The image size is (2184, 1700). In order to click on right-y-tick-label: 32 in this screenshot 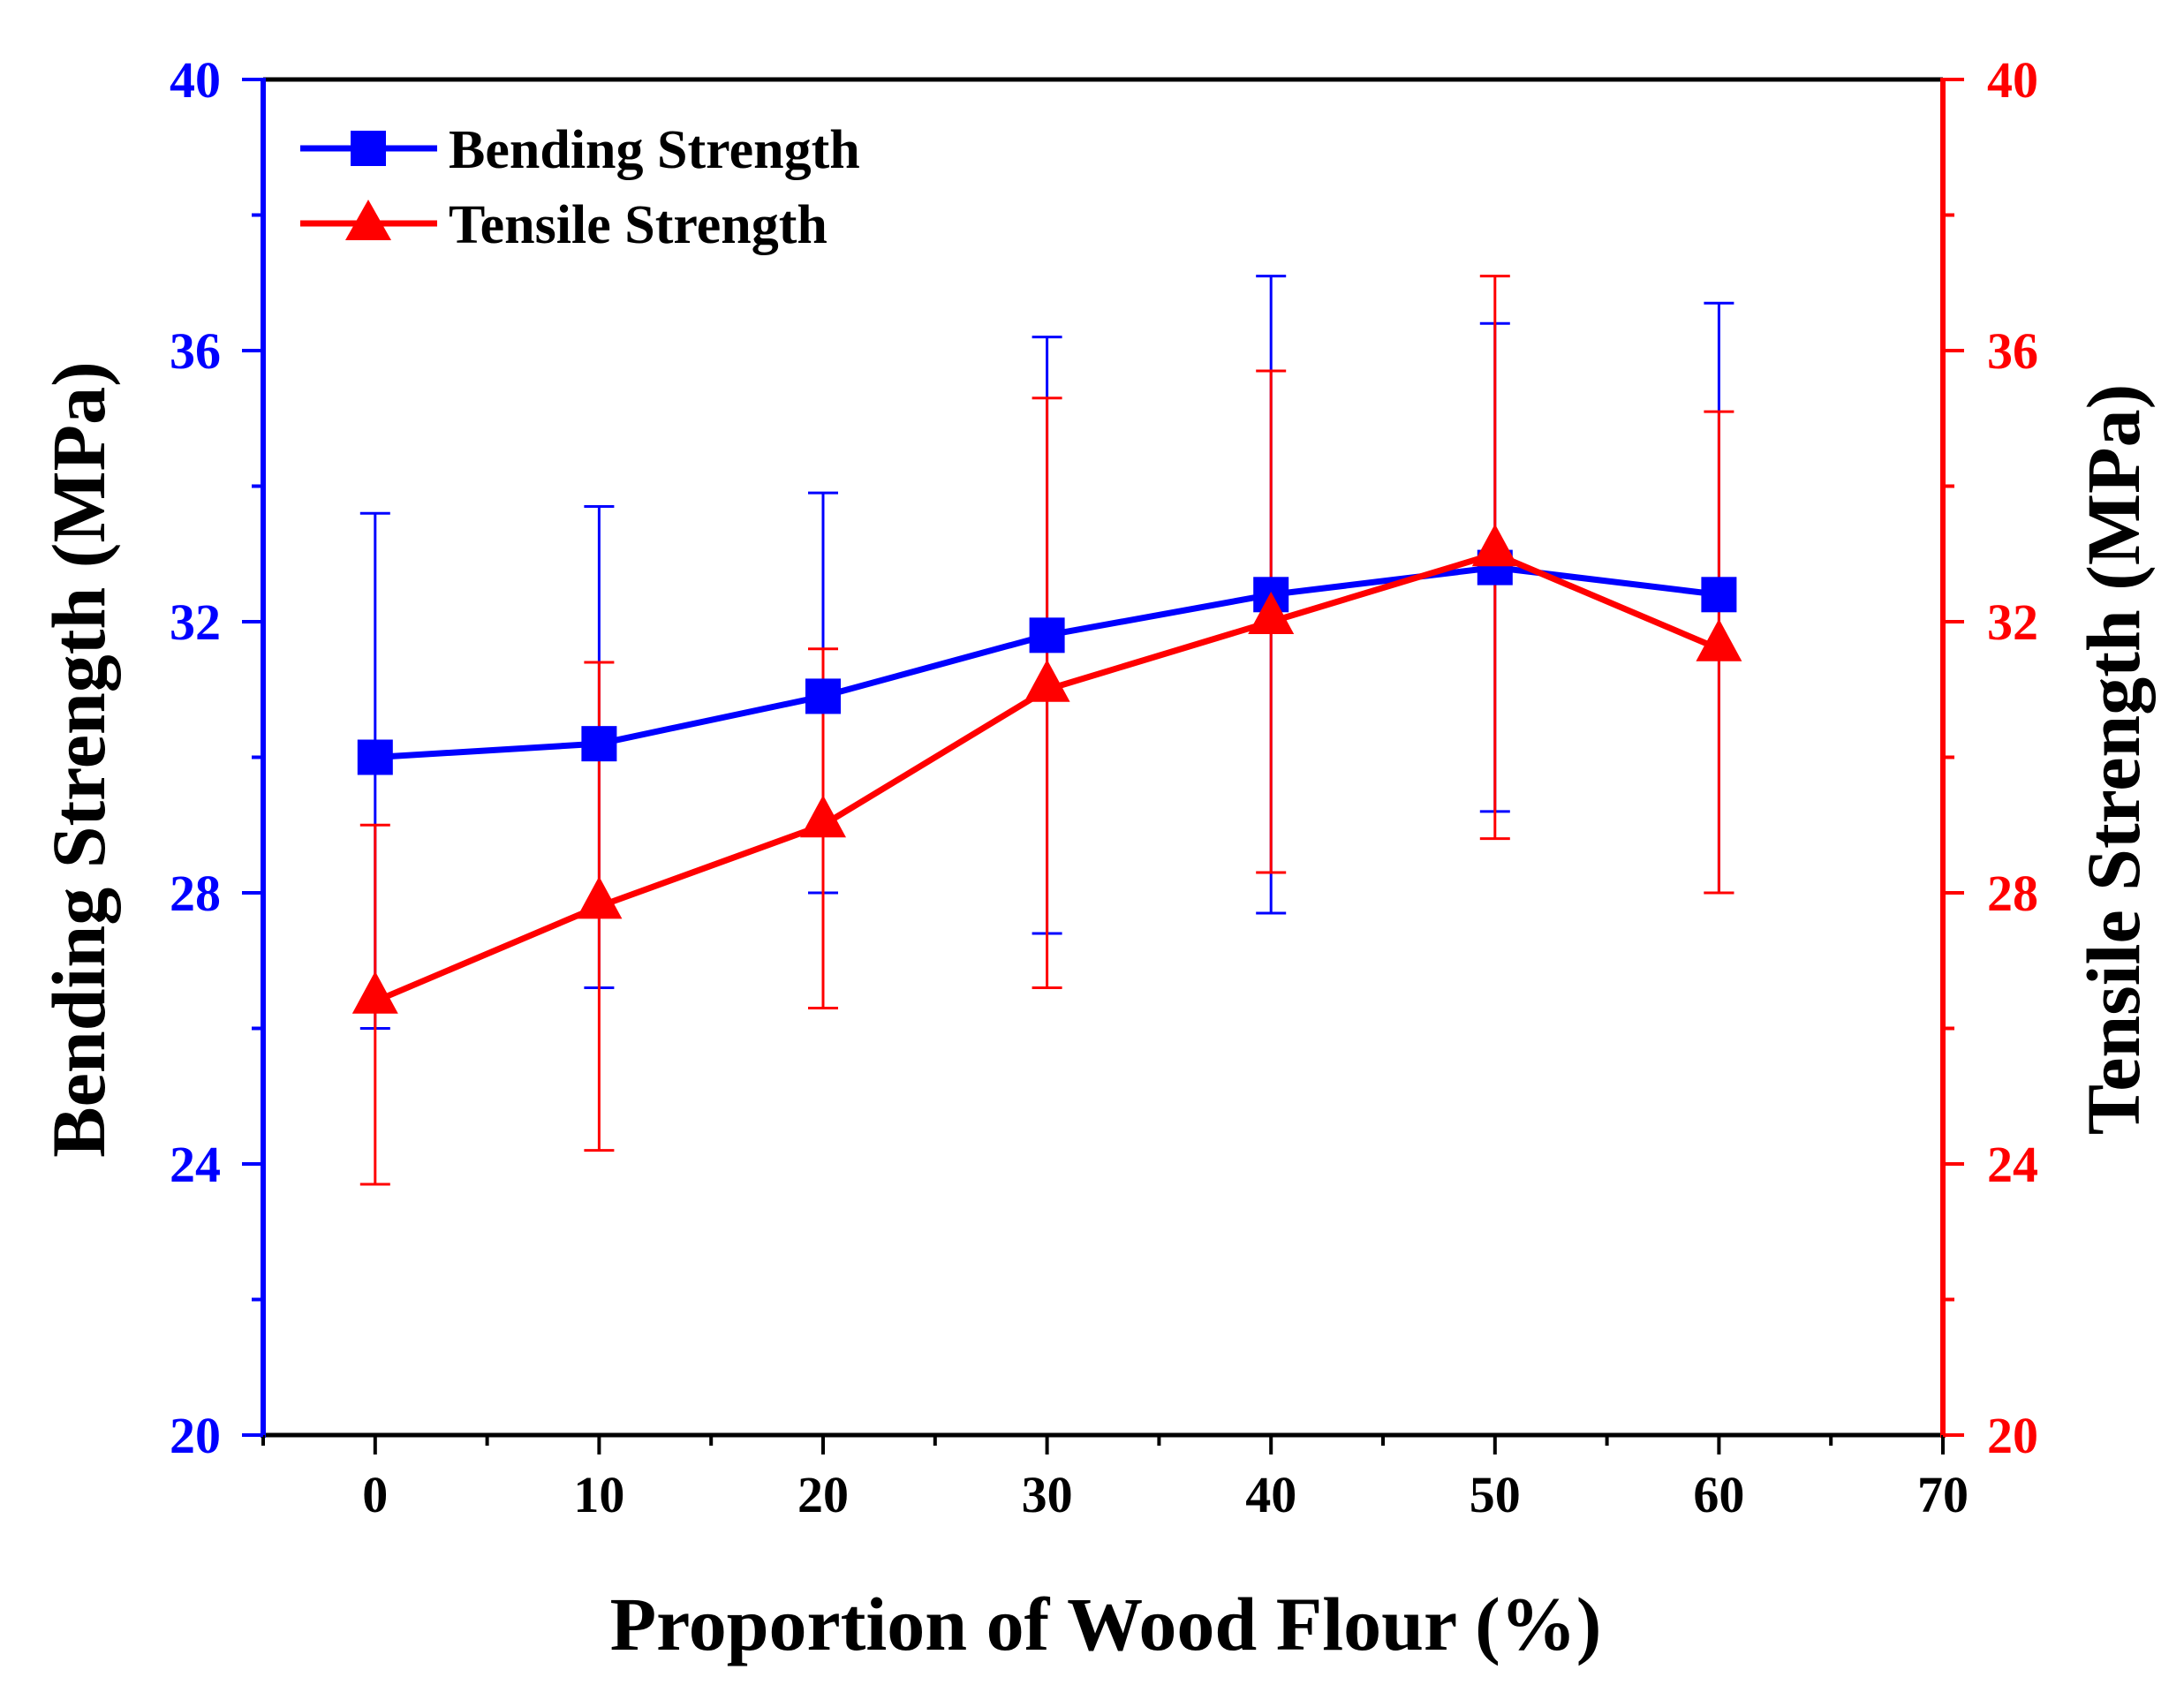, I will do `click(2012, 622)`.